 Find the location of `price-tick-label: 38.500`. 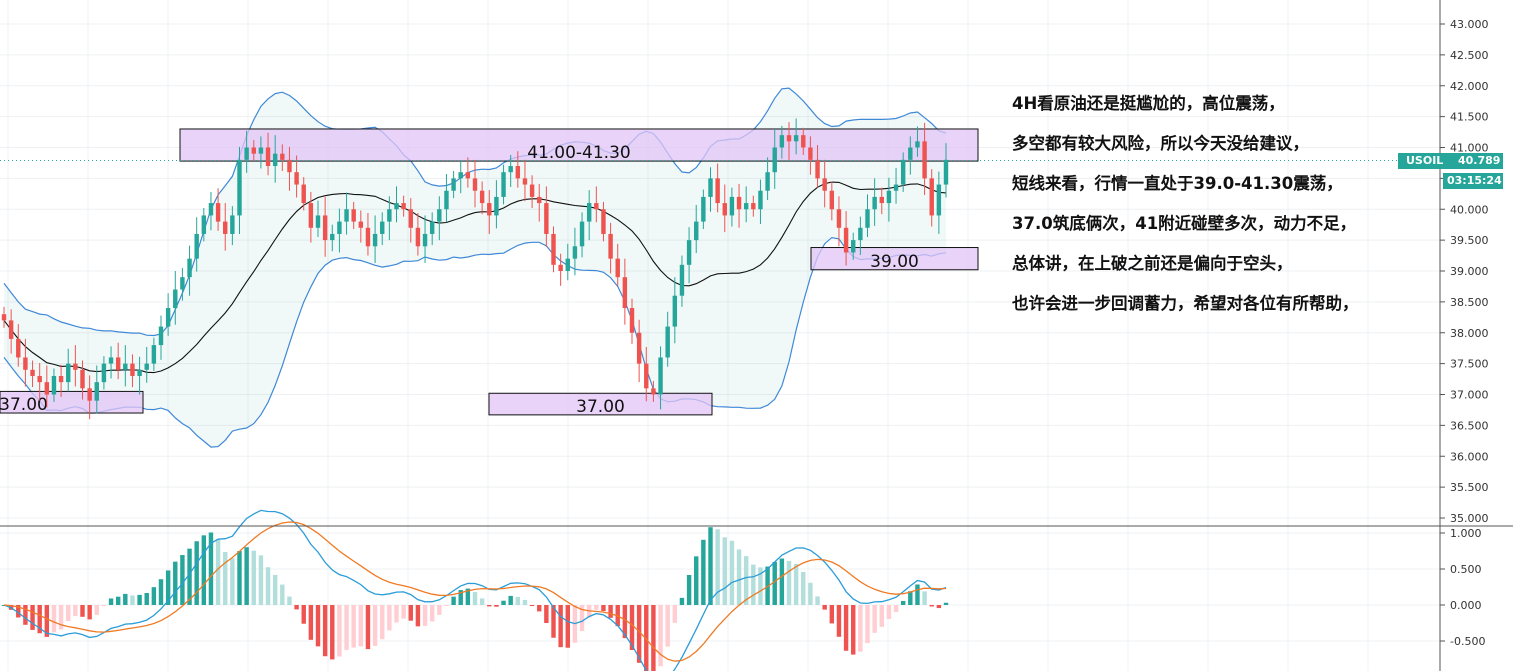

price-tick-label: 38.500 is located at coordinates (1469, 302).